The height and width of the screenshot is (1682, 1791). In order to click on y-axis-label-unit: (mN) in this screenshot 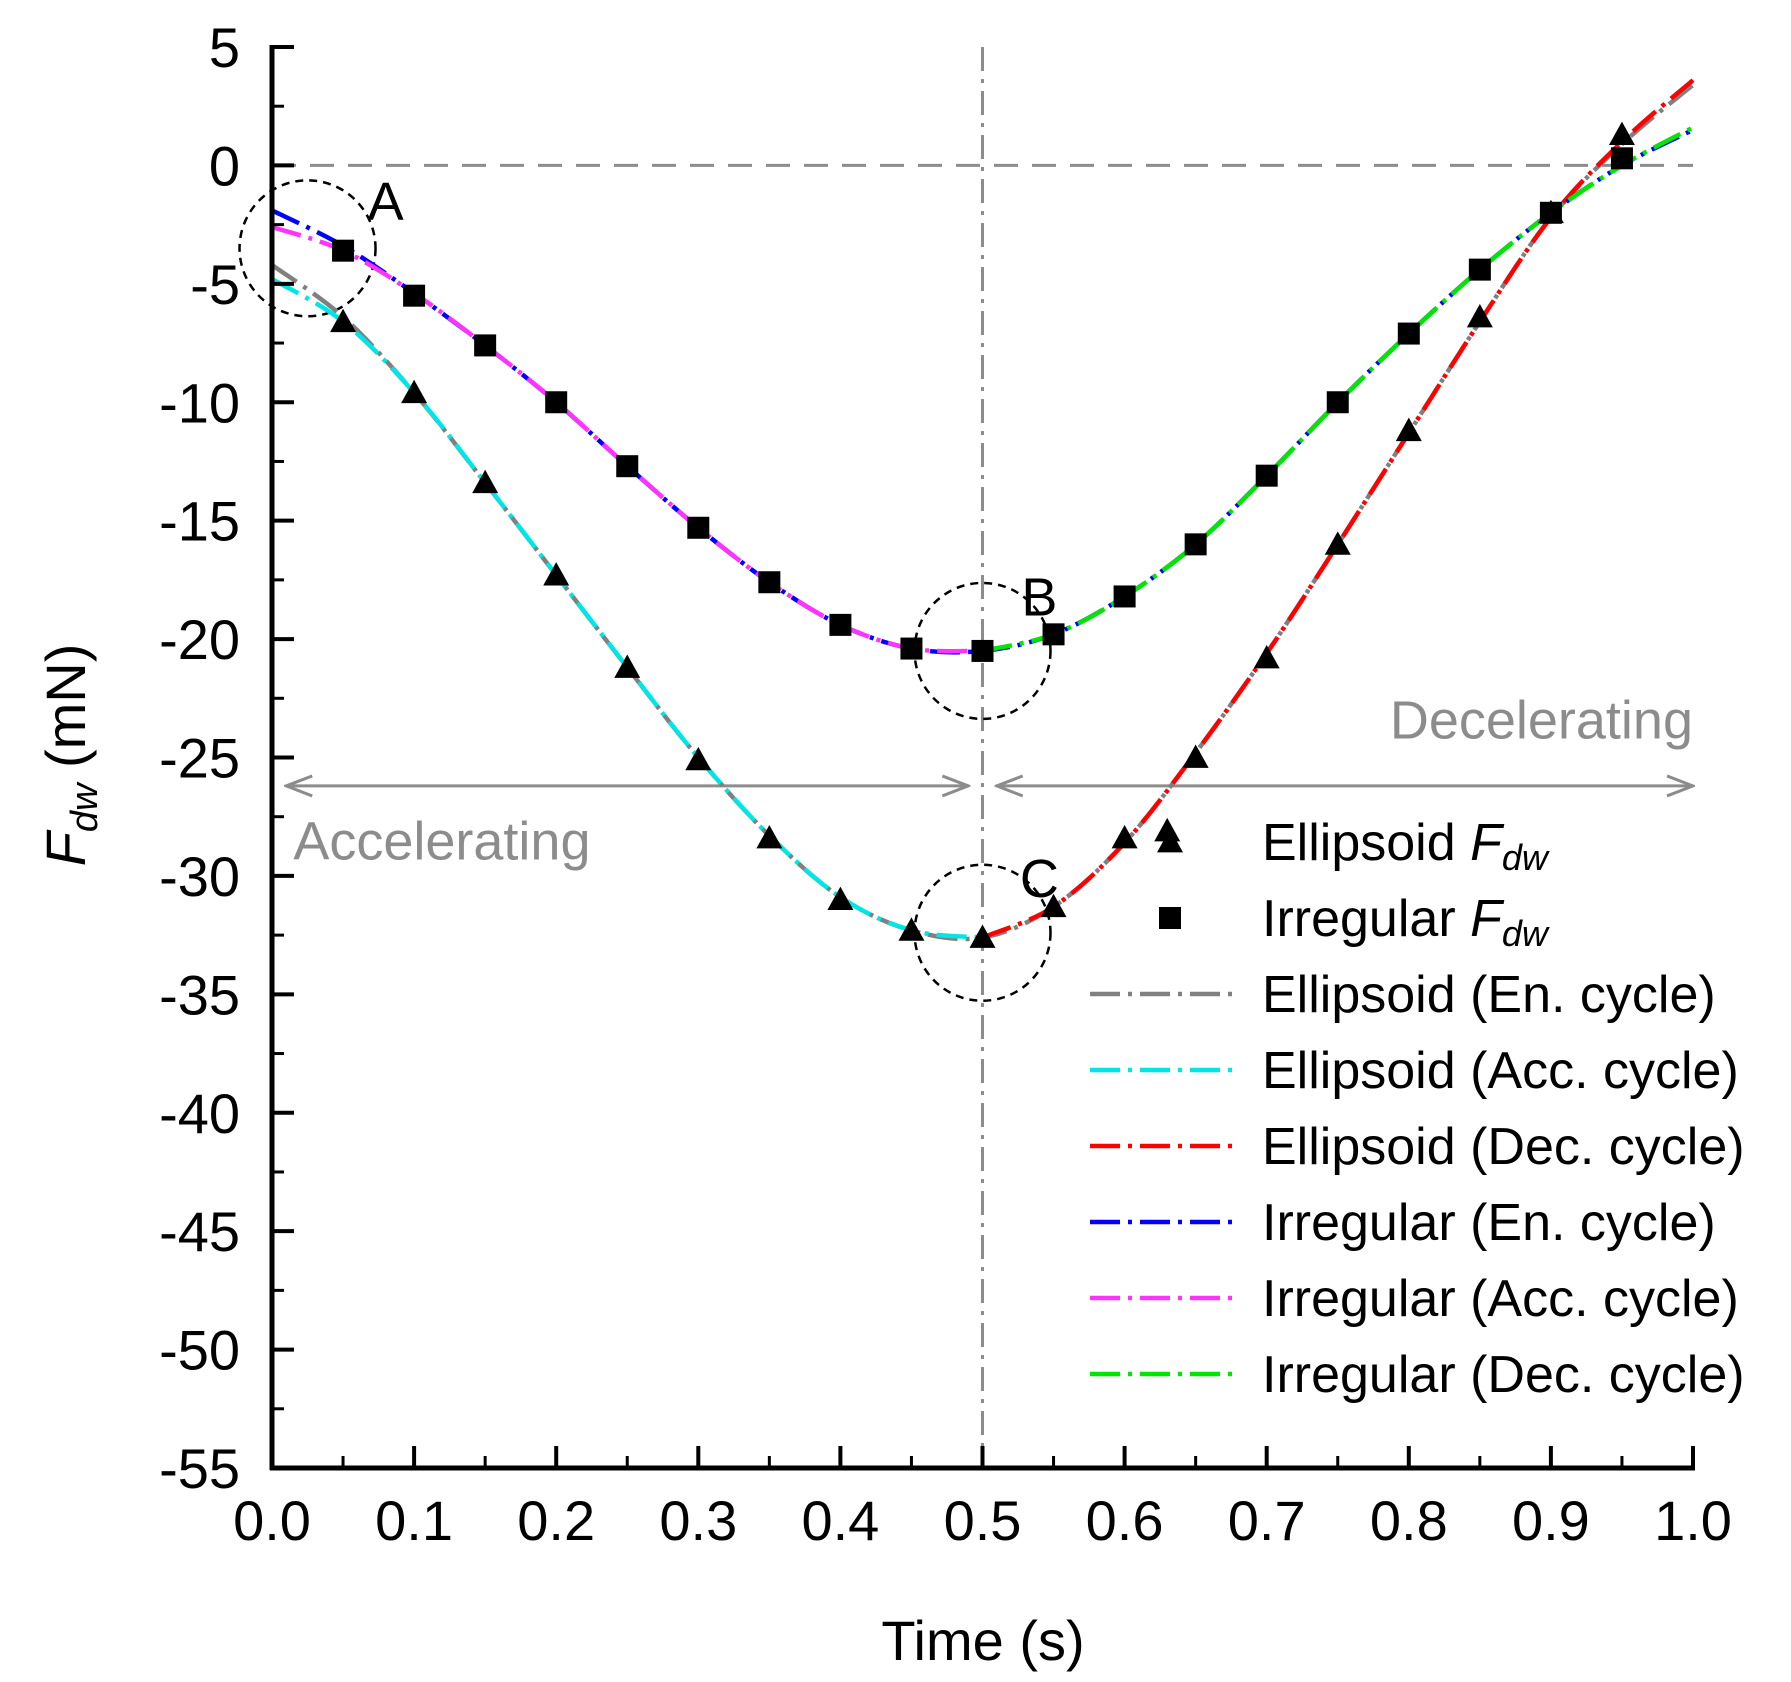, I will do `click(65, 714)`.